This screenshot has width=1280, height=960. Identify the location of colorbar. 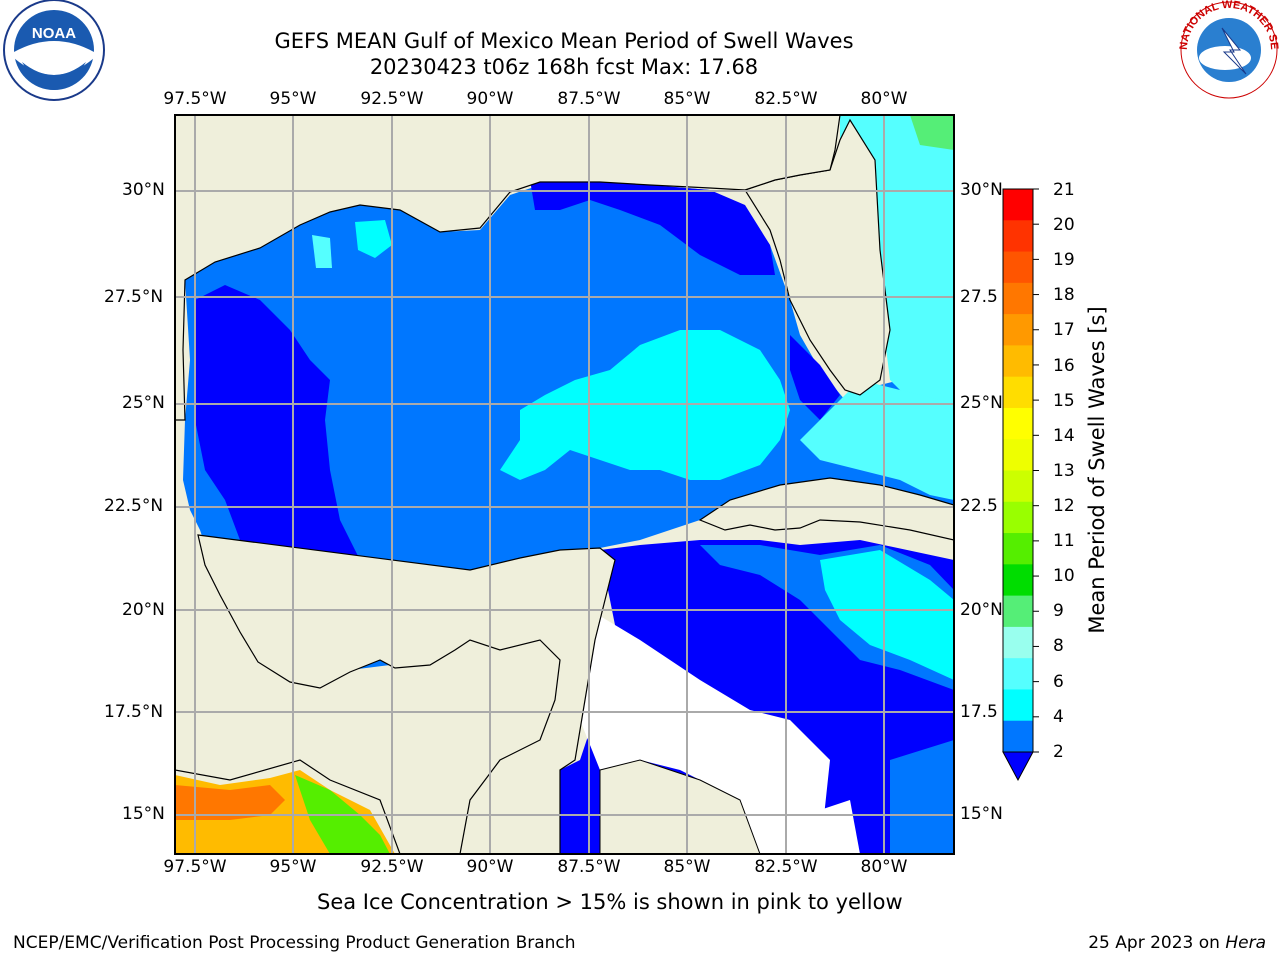
(1020, 485).